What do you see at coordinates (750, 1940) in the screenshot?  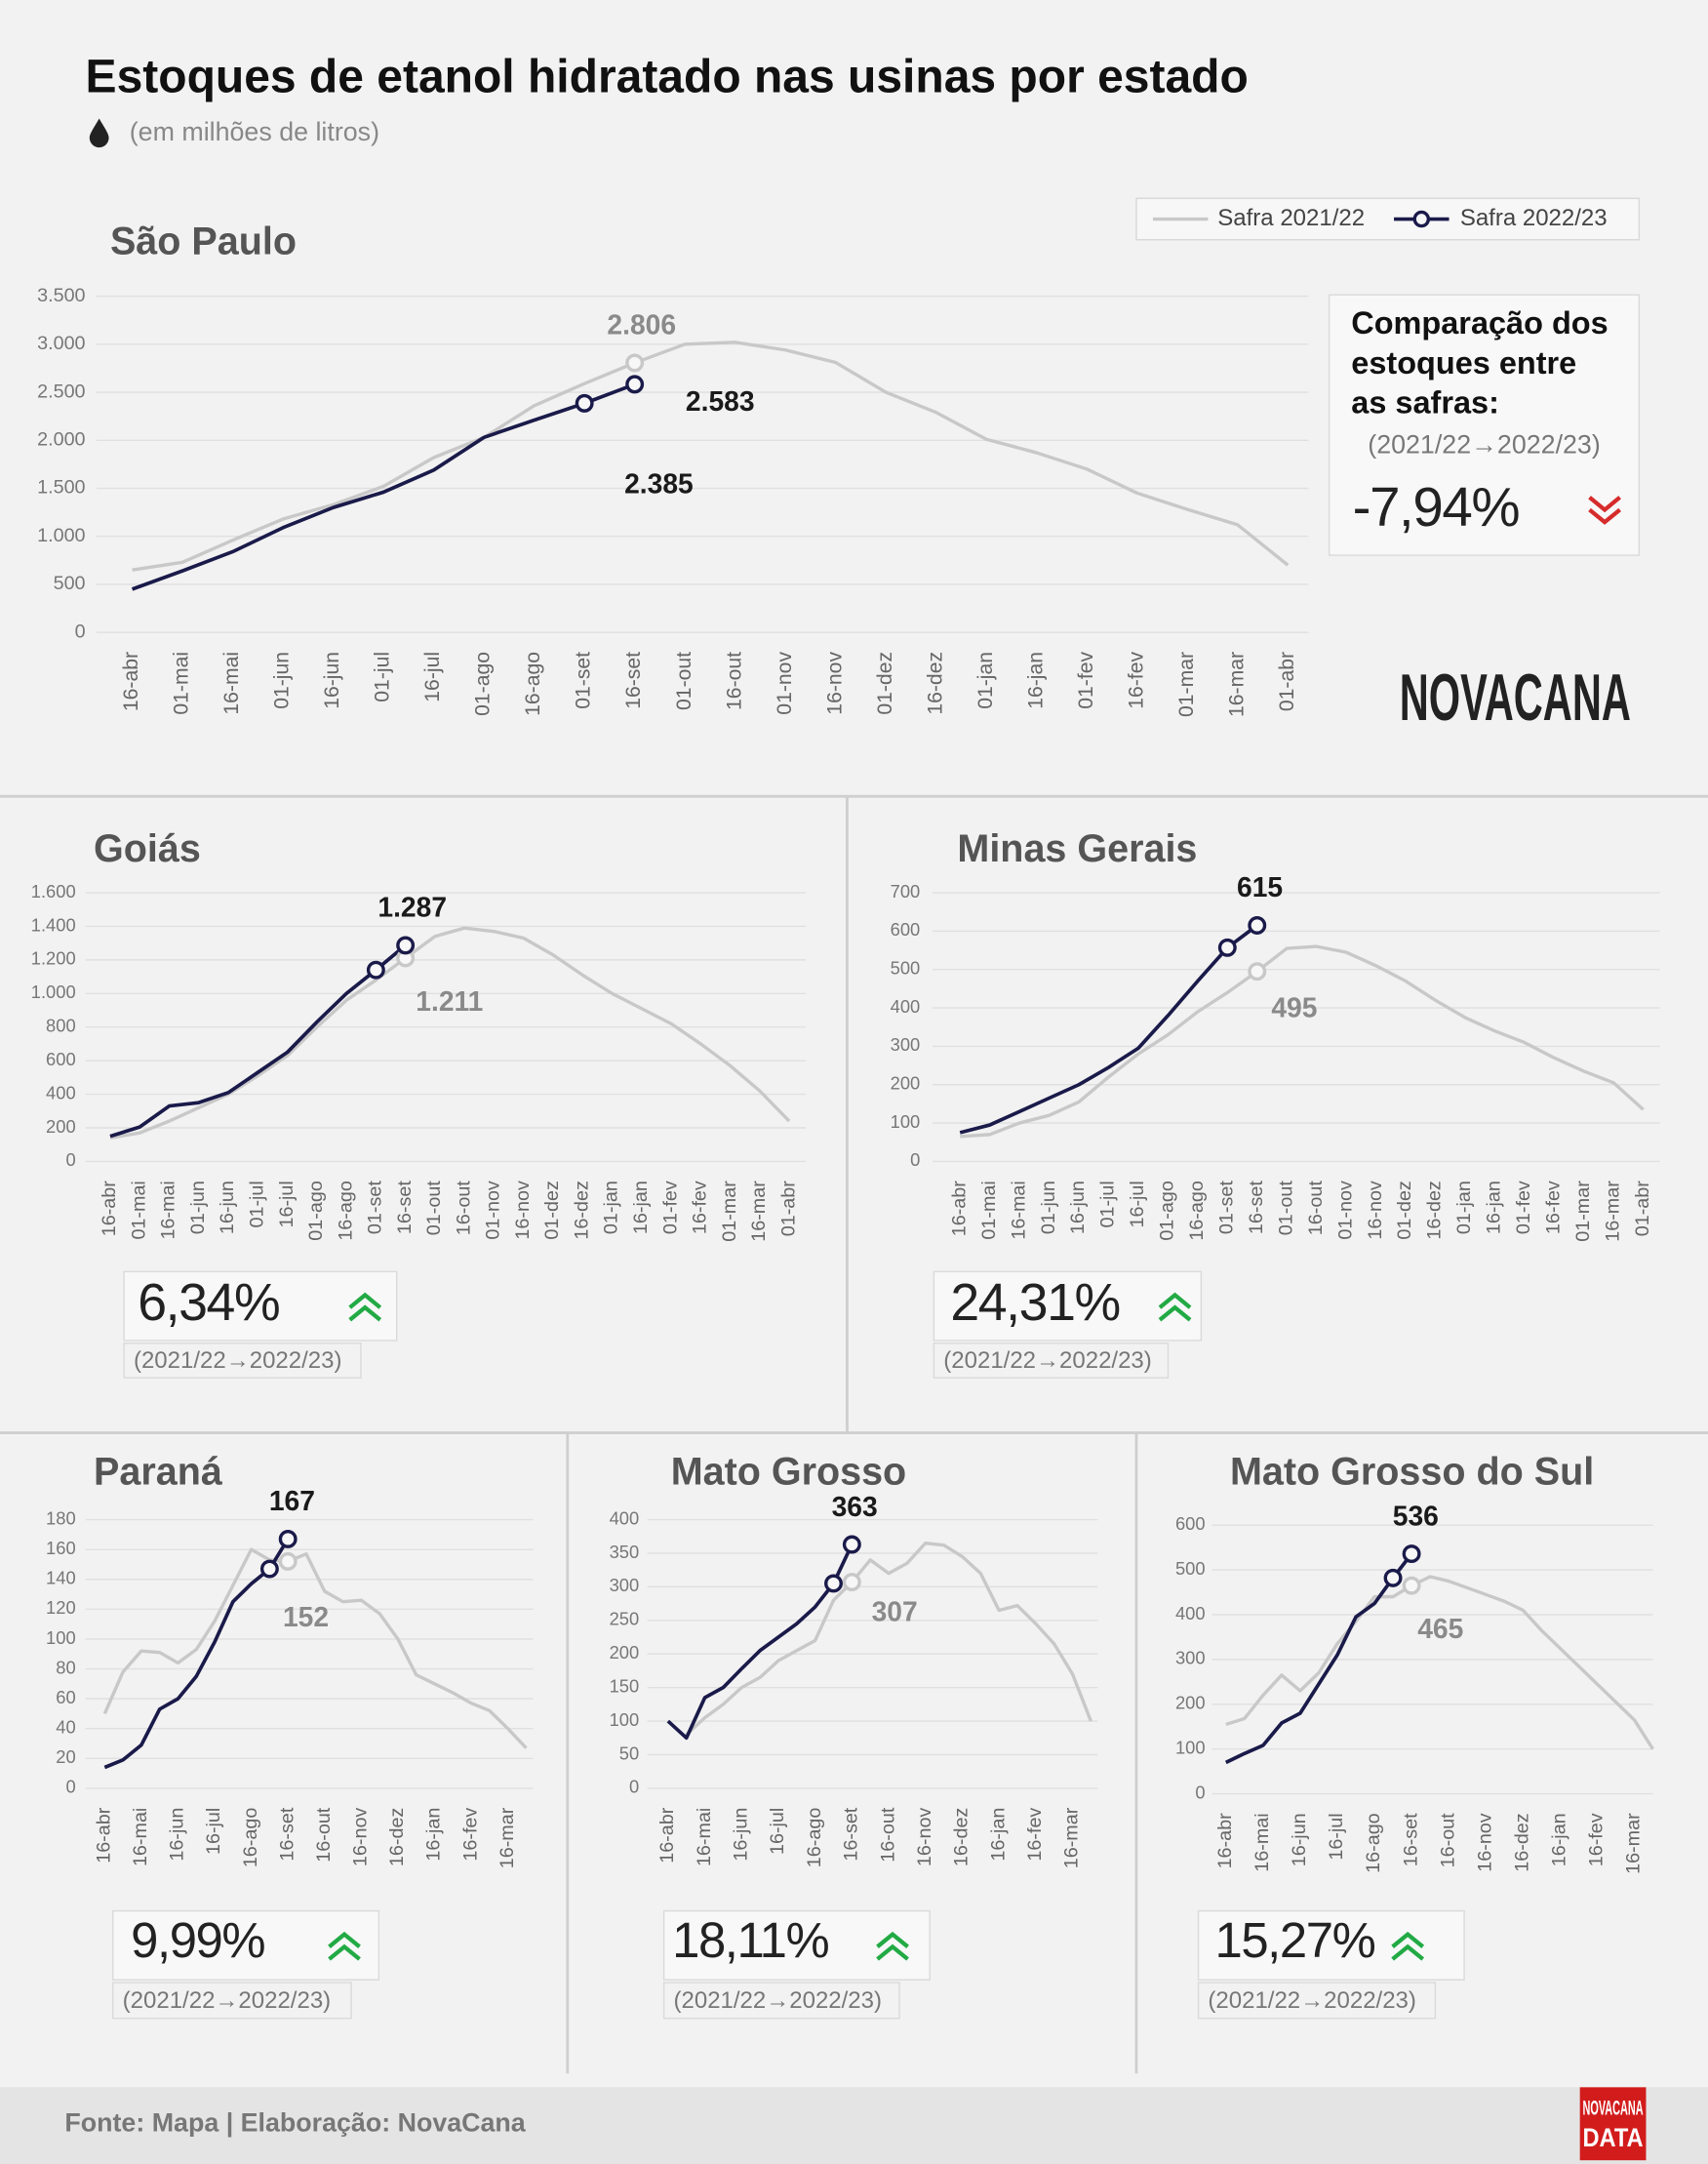 I see `comparison-value: 18,11%` at bounding box center [750, 1940].